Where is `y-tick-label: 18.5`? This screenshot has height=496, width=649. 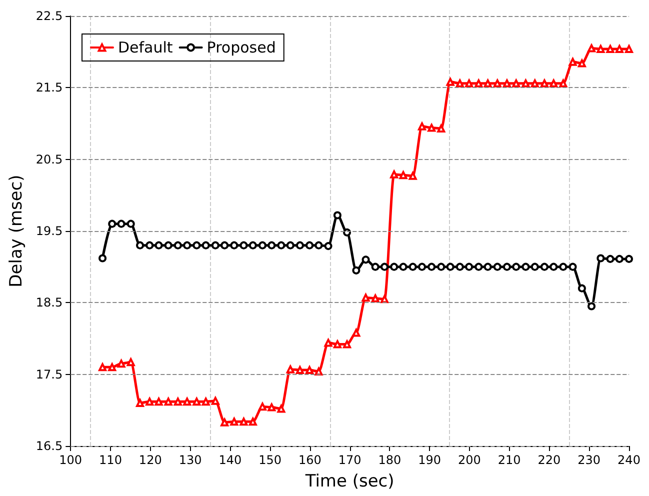
y-tick-label: 18.5 is located at coordinates (49, 303).